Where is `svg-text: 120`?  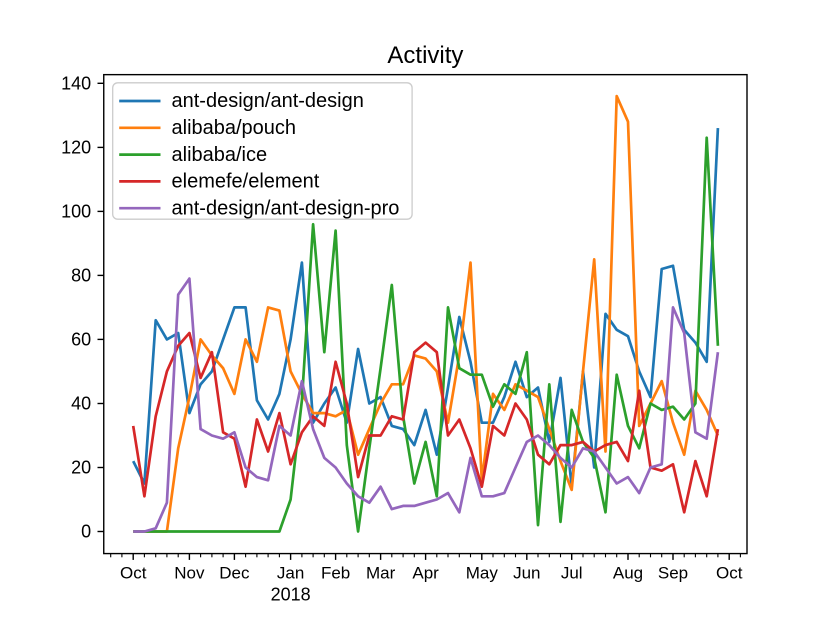
svg-text: 120 is located at coordinates (76, 148).